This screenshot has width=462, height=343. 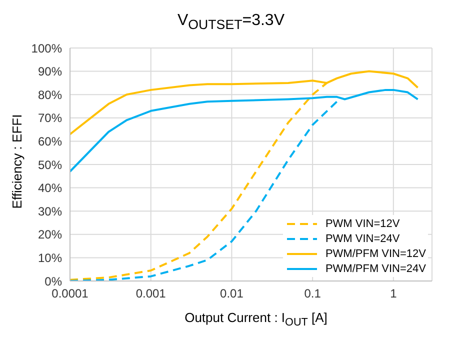 I want to click on y-tick-label: 20%, so click(x=50, y=235).